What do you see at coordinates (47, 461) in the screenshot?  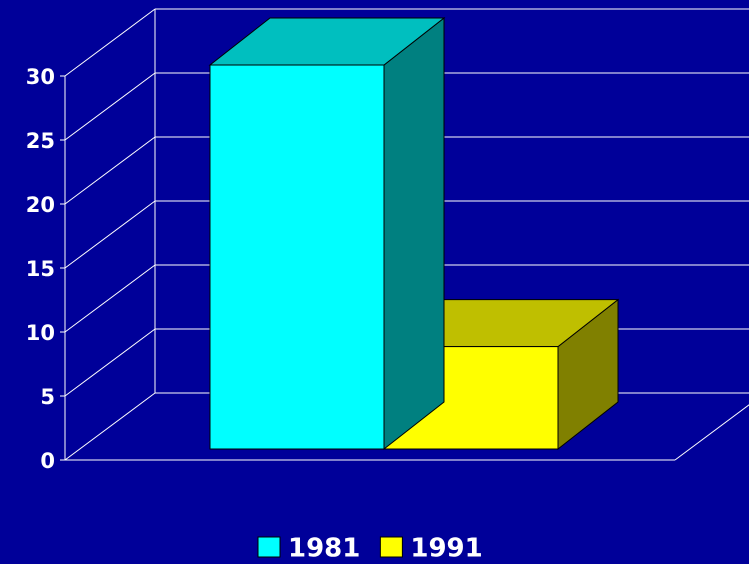 I see `y-tick-label: 0` at bounding box center [47, 461].